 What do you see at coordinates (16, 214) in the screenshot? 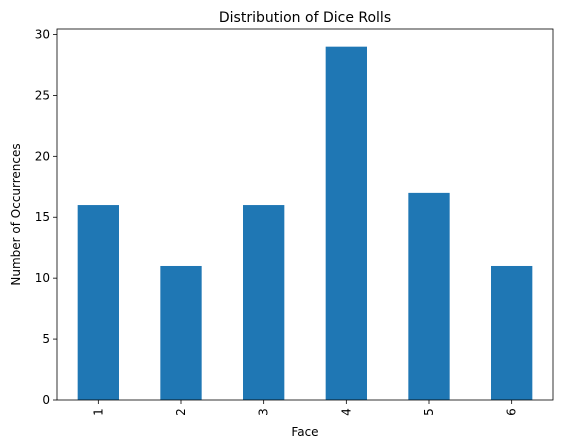
I see `y-axis-label: Number of Occurrences` at bounding box center [16, 214].